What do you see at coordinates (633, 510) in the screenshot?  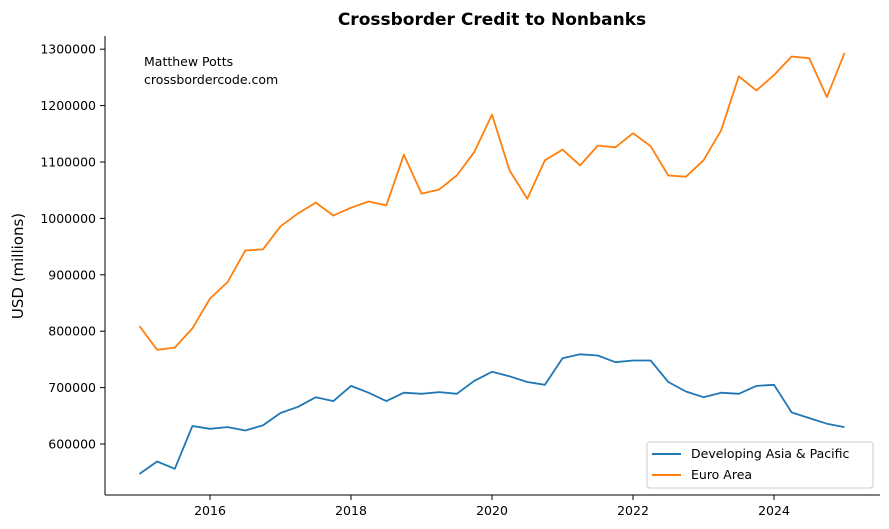 I see `x-tick-label: 2022` at bounding box center [633, 510].